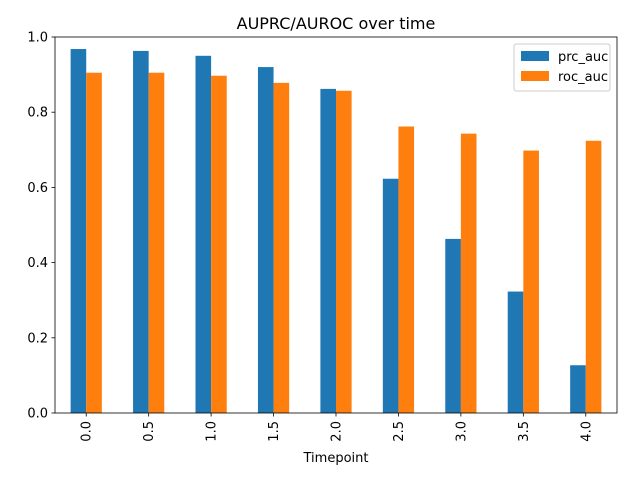 The width and height of the screenshot is (640, 480). Describe the element at coordinates (37, 38) in the screenshot. I see `y-tick-label: 1.0` at that location.